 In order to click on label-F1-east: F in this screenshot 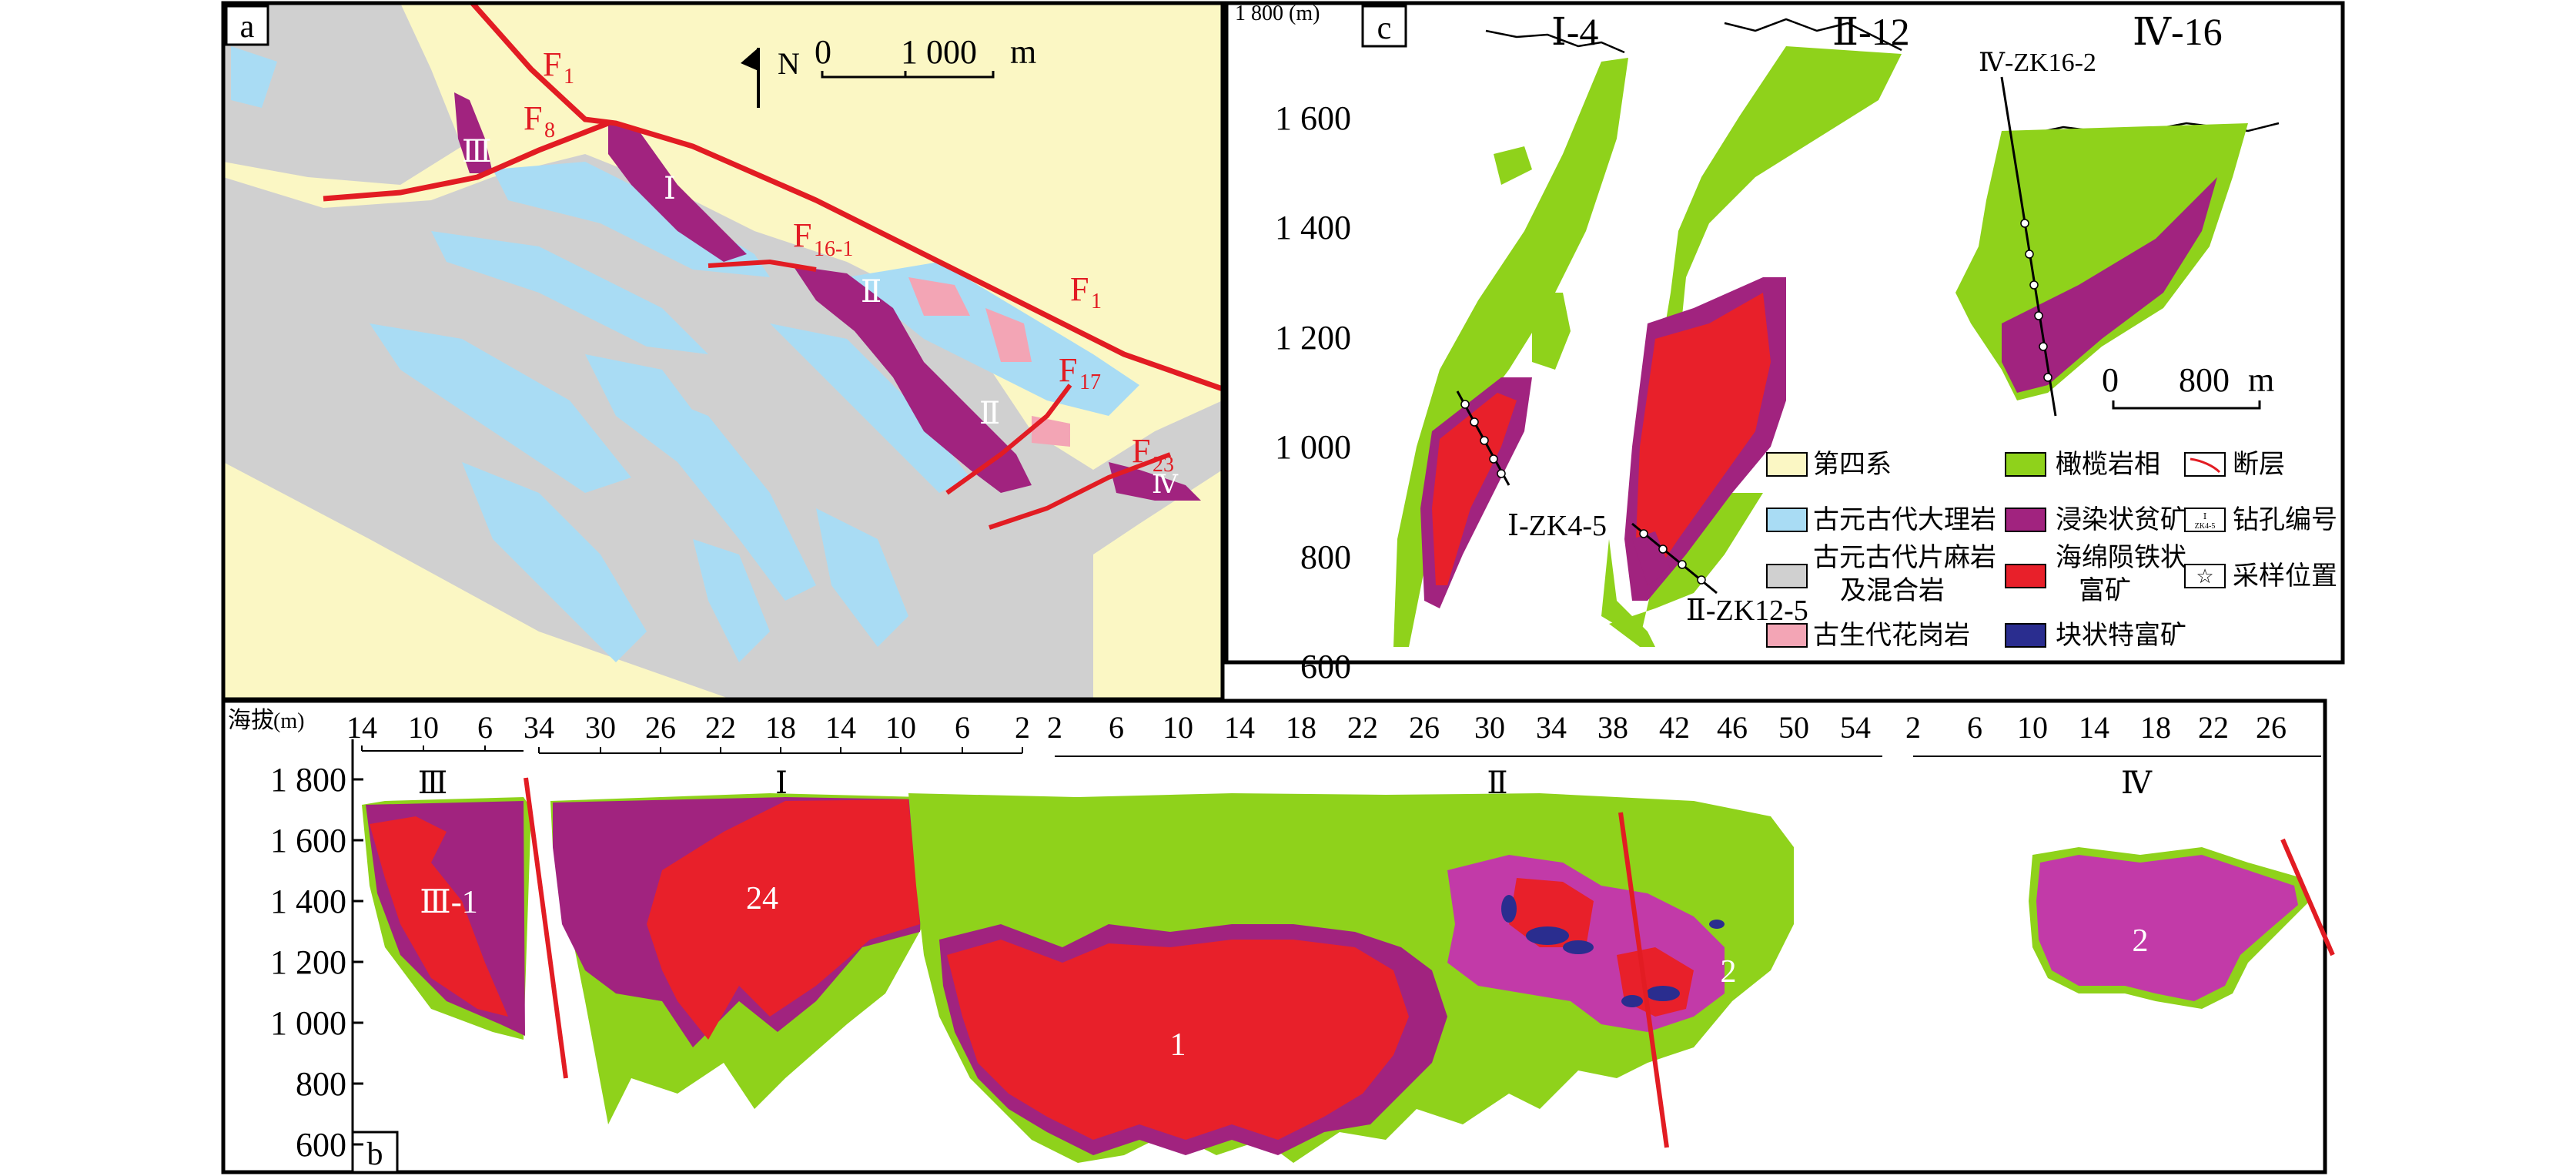, I will do `click(1079, 289)`.